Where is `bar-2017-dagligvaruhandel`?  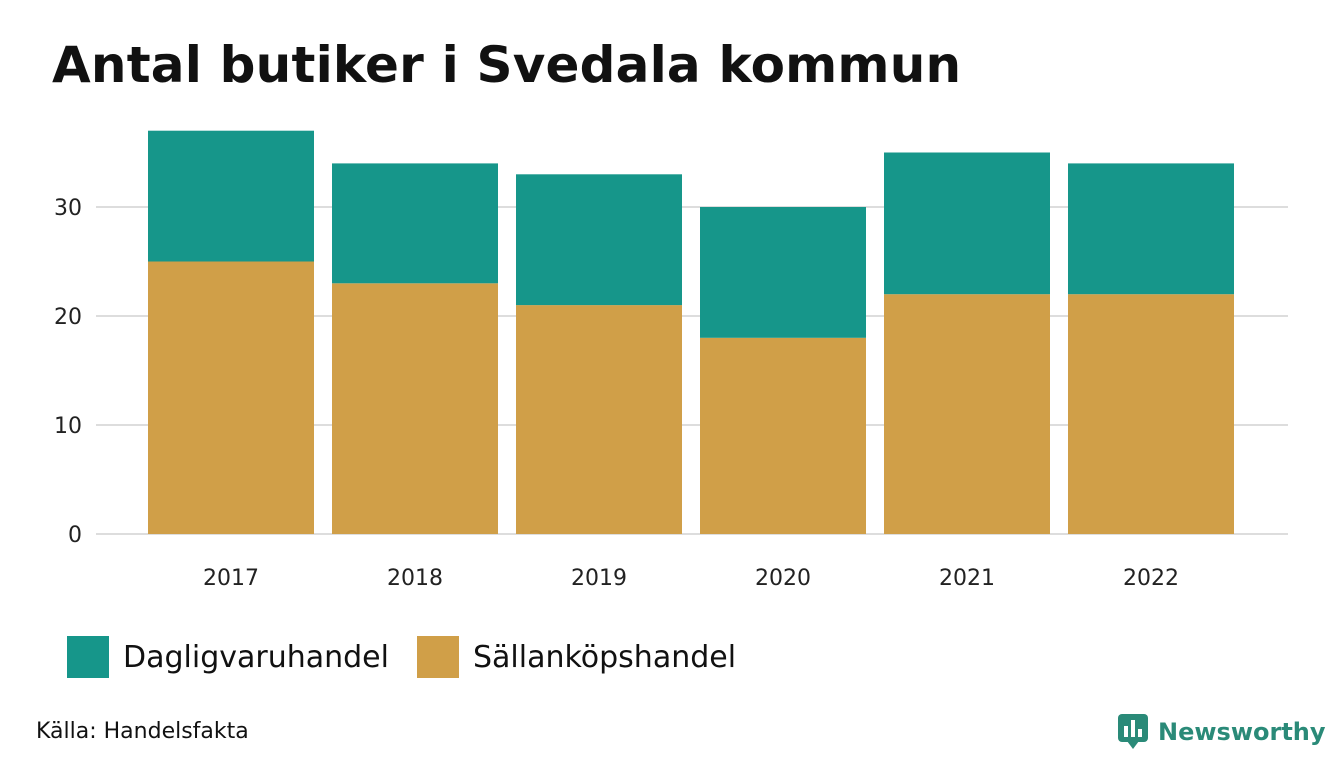
bar-2017-dagligvaruhandel is located at coordinates (231, 196).